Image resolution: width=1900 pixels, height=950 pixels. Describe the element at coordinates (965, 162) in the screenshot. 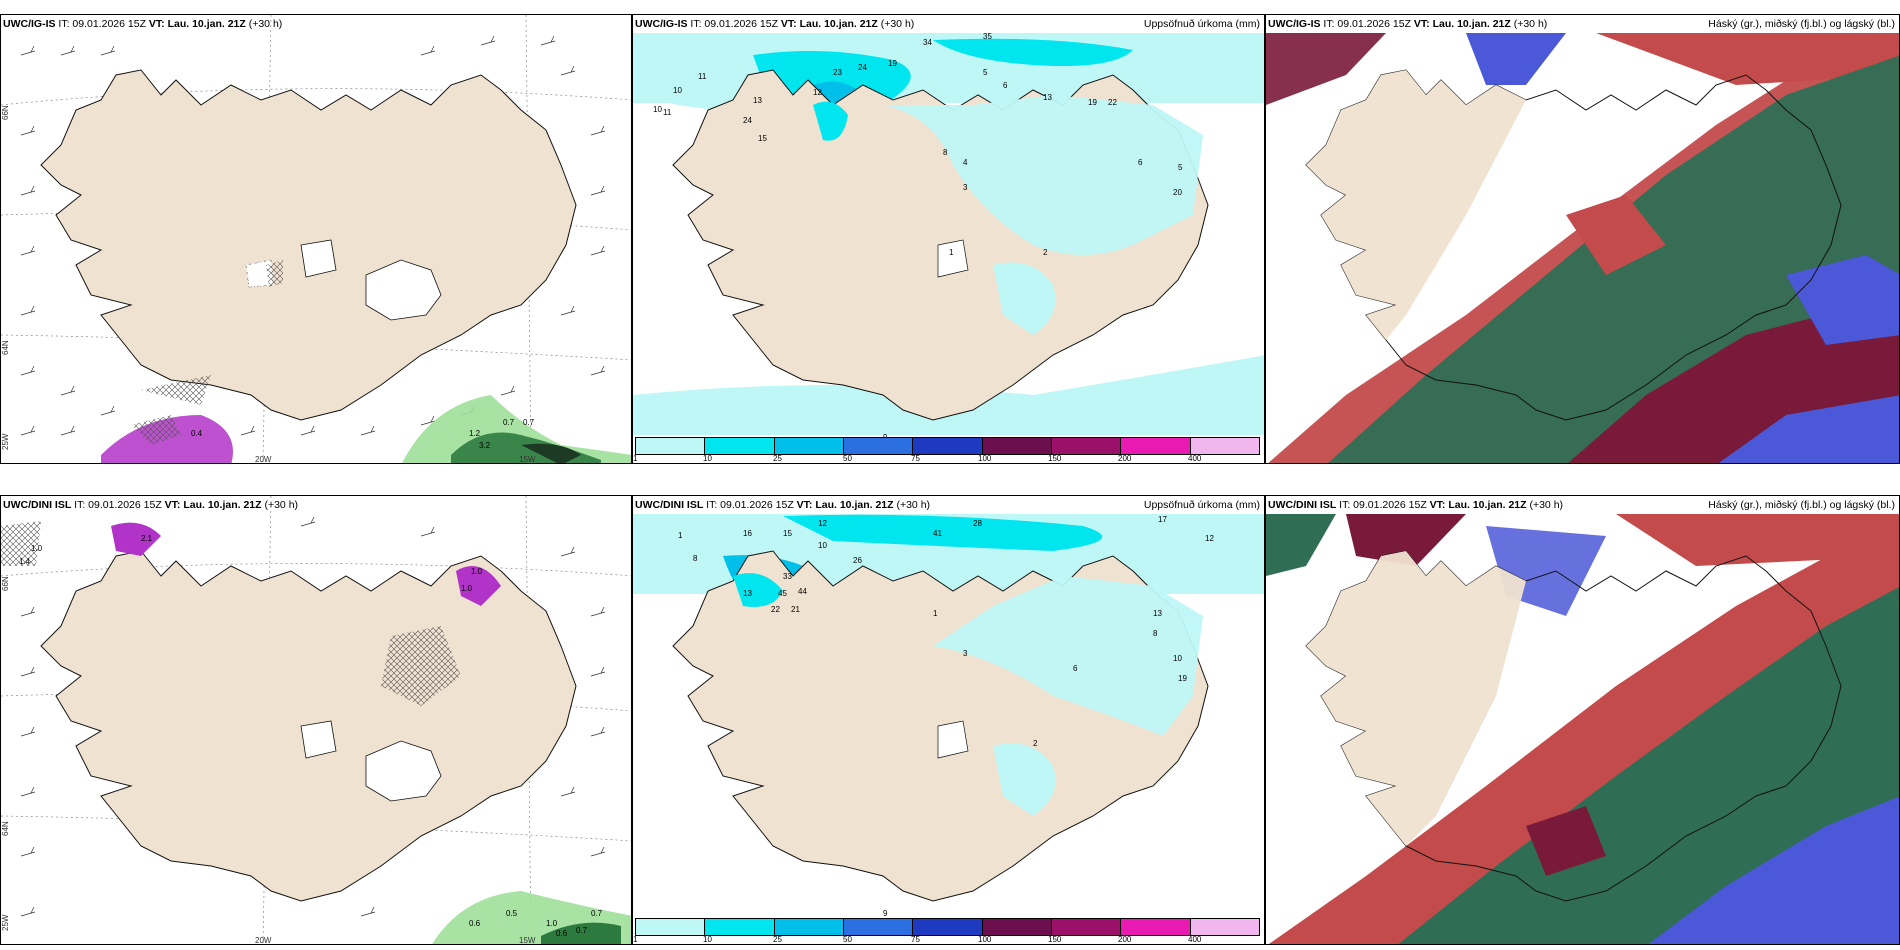

I see `svg-text: 4` at that location.